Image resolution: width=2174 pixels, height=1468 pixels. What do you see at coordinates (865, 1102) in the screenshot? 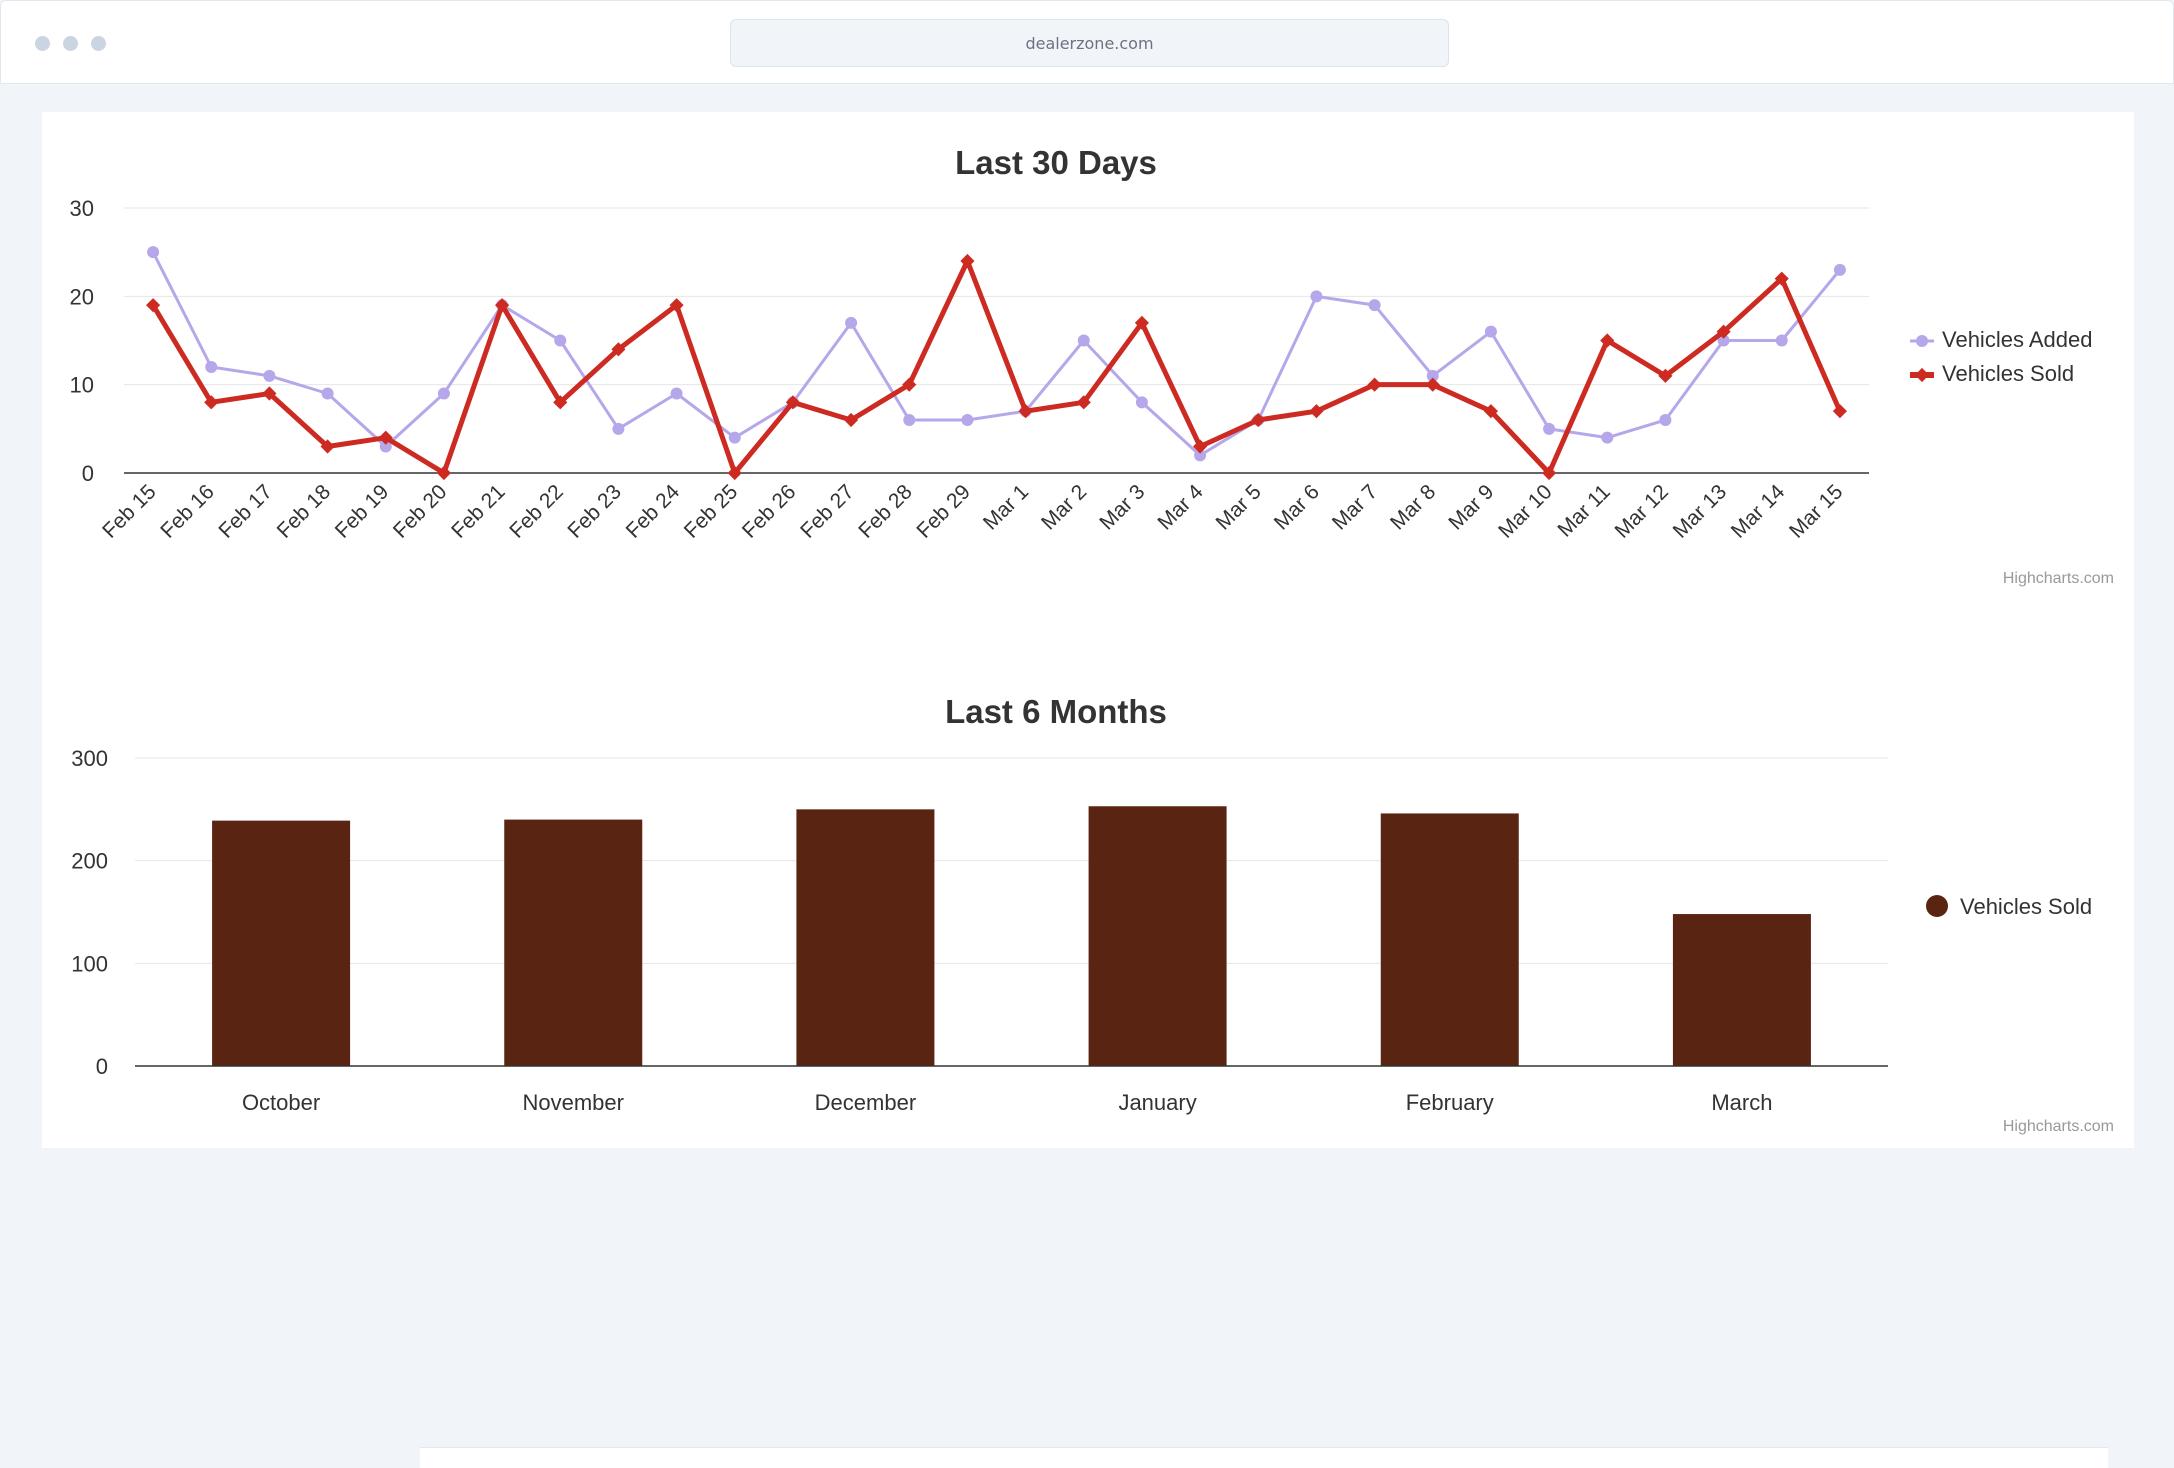
I see `x-tick-label: December` at bounding box center [865, 1102].